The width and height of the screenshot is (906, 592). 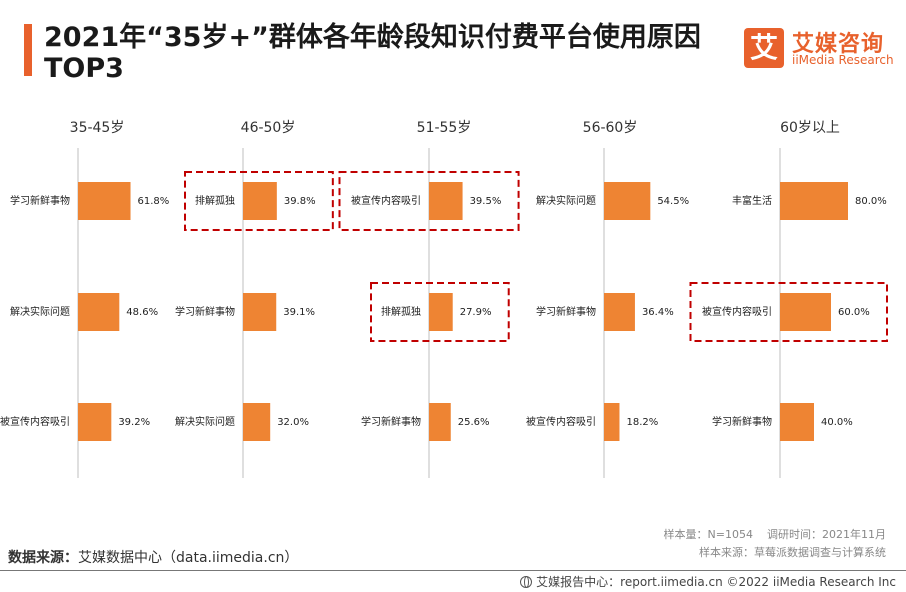 What do you see at coordinates (188, 558) in the screenshot?
I see `data-source-value: 艾媒数据中心（data.iimedia.cn）` at bounding box center [188, 558].